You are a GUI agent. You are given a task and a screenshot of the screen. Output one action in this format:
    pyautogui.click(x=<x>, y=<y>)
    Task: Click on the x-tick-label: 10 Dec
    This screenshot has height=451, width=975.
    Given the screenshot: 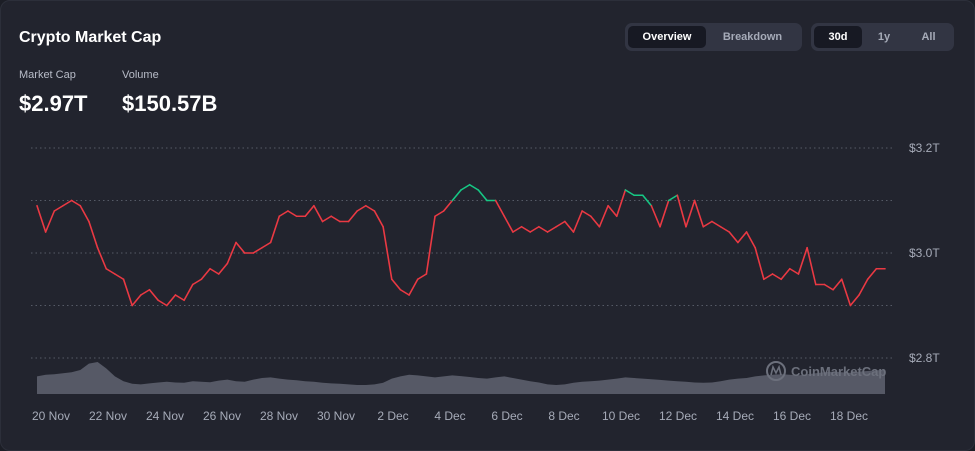 What is the action you would take?
    pyautogui.click(x=621, y=416)
    